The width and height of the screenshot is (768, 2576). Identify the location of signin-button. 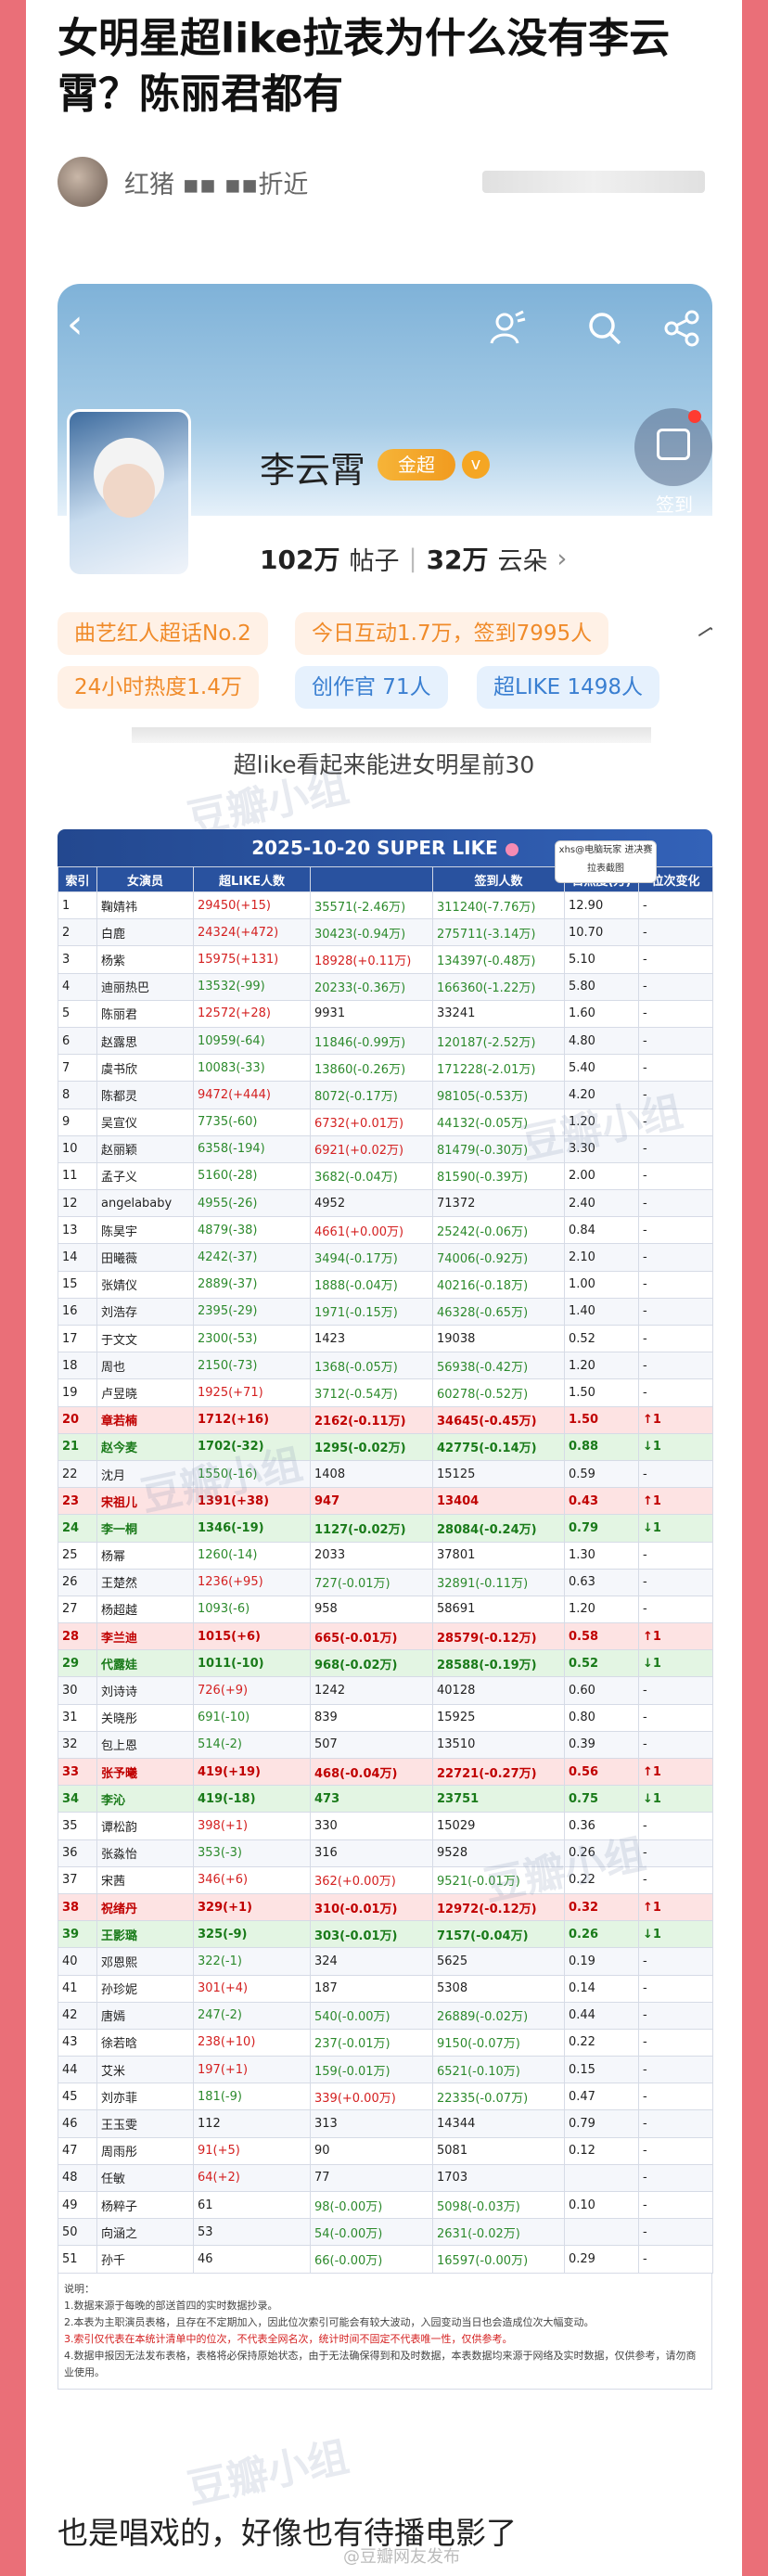
(673, 447).